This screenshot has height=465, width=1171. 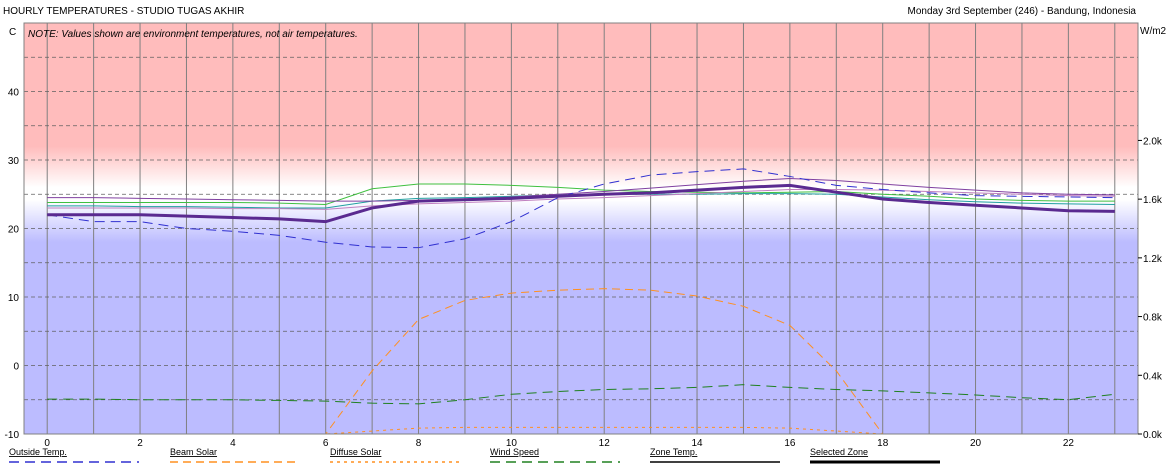 I want to click on x-tick-label: 14, so click(x=697, y=443).